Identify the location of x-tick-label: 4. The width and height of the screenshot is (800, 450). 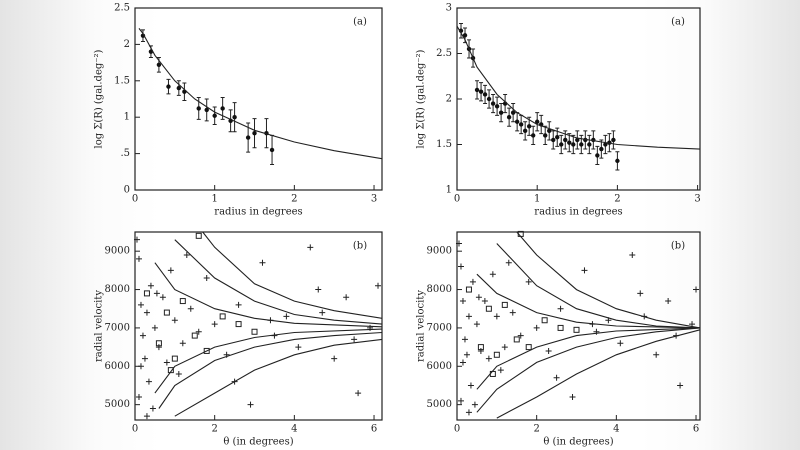
(616, 429).